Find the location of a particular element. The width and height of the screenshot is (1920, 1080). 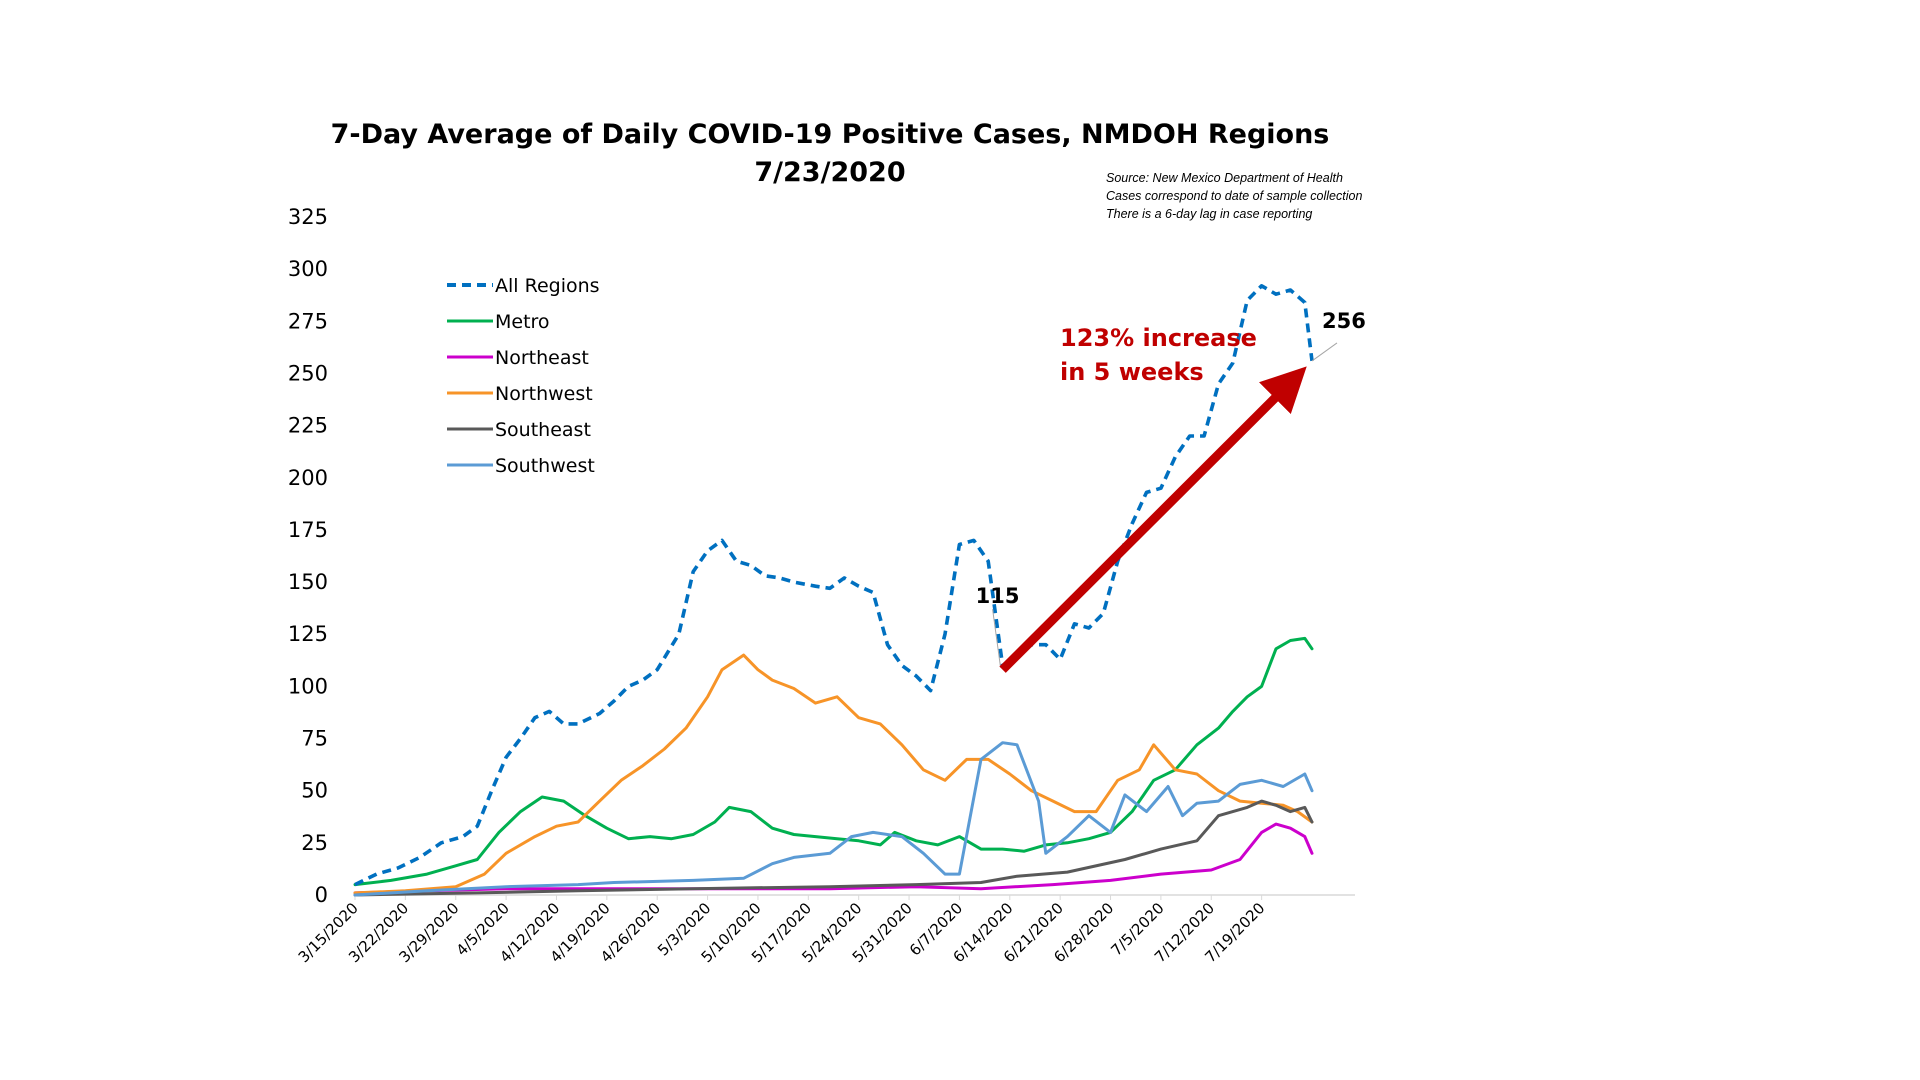

annotation-increase-line2: in 5 weeks is located at coordinates (1132, 372).